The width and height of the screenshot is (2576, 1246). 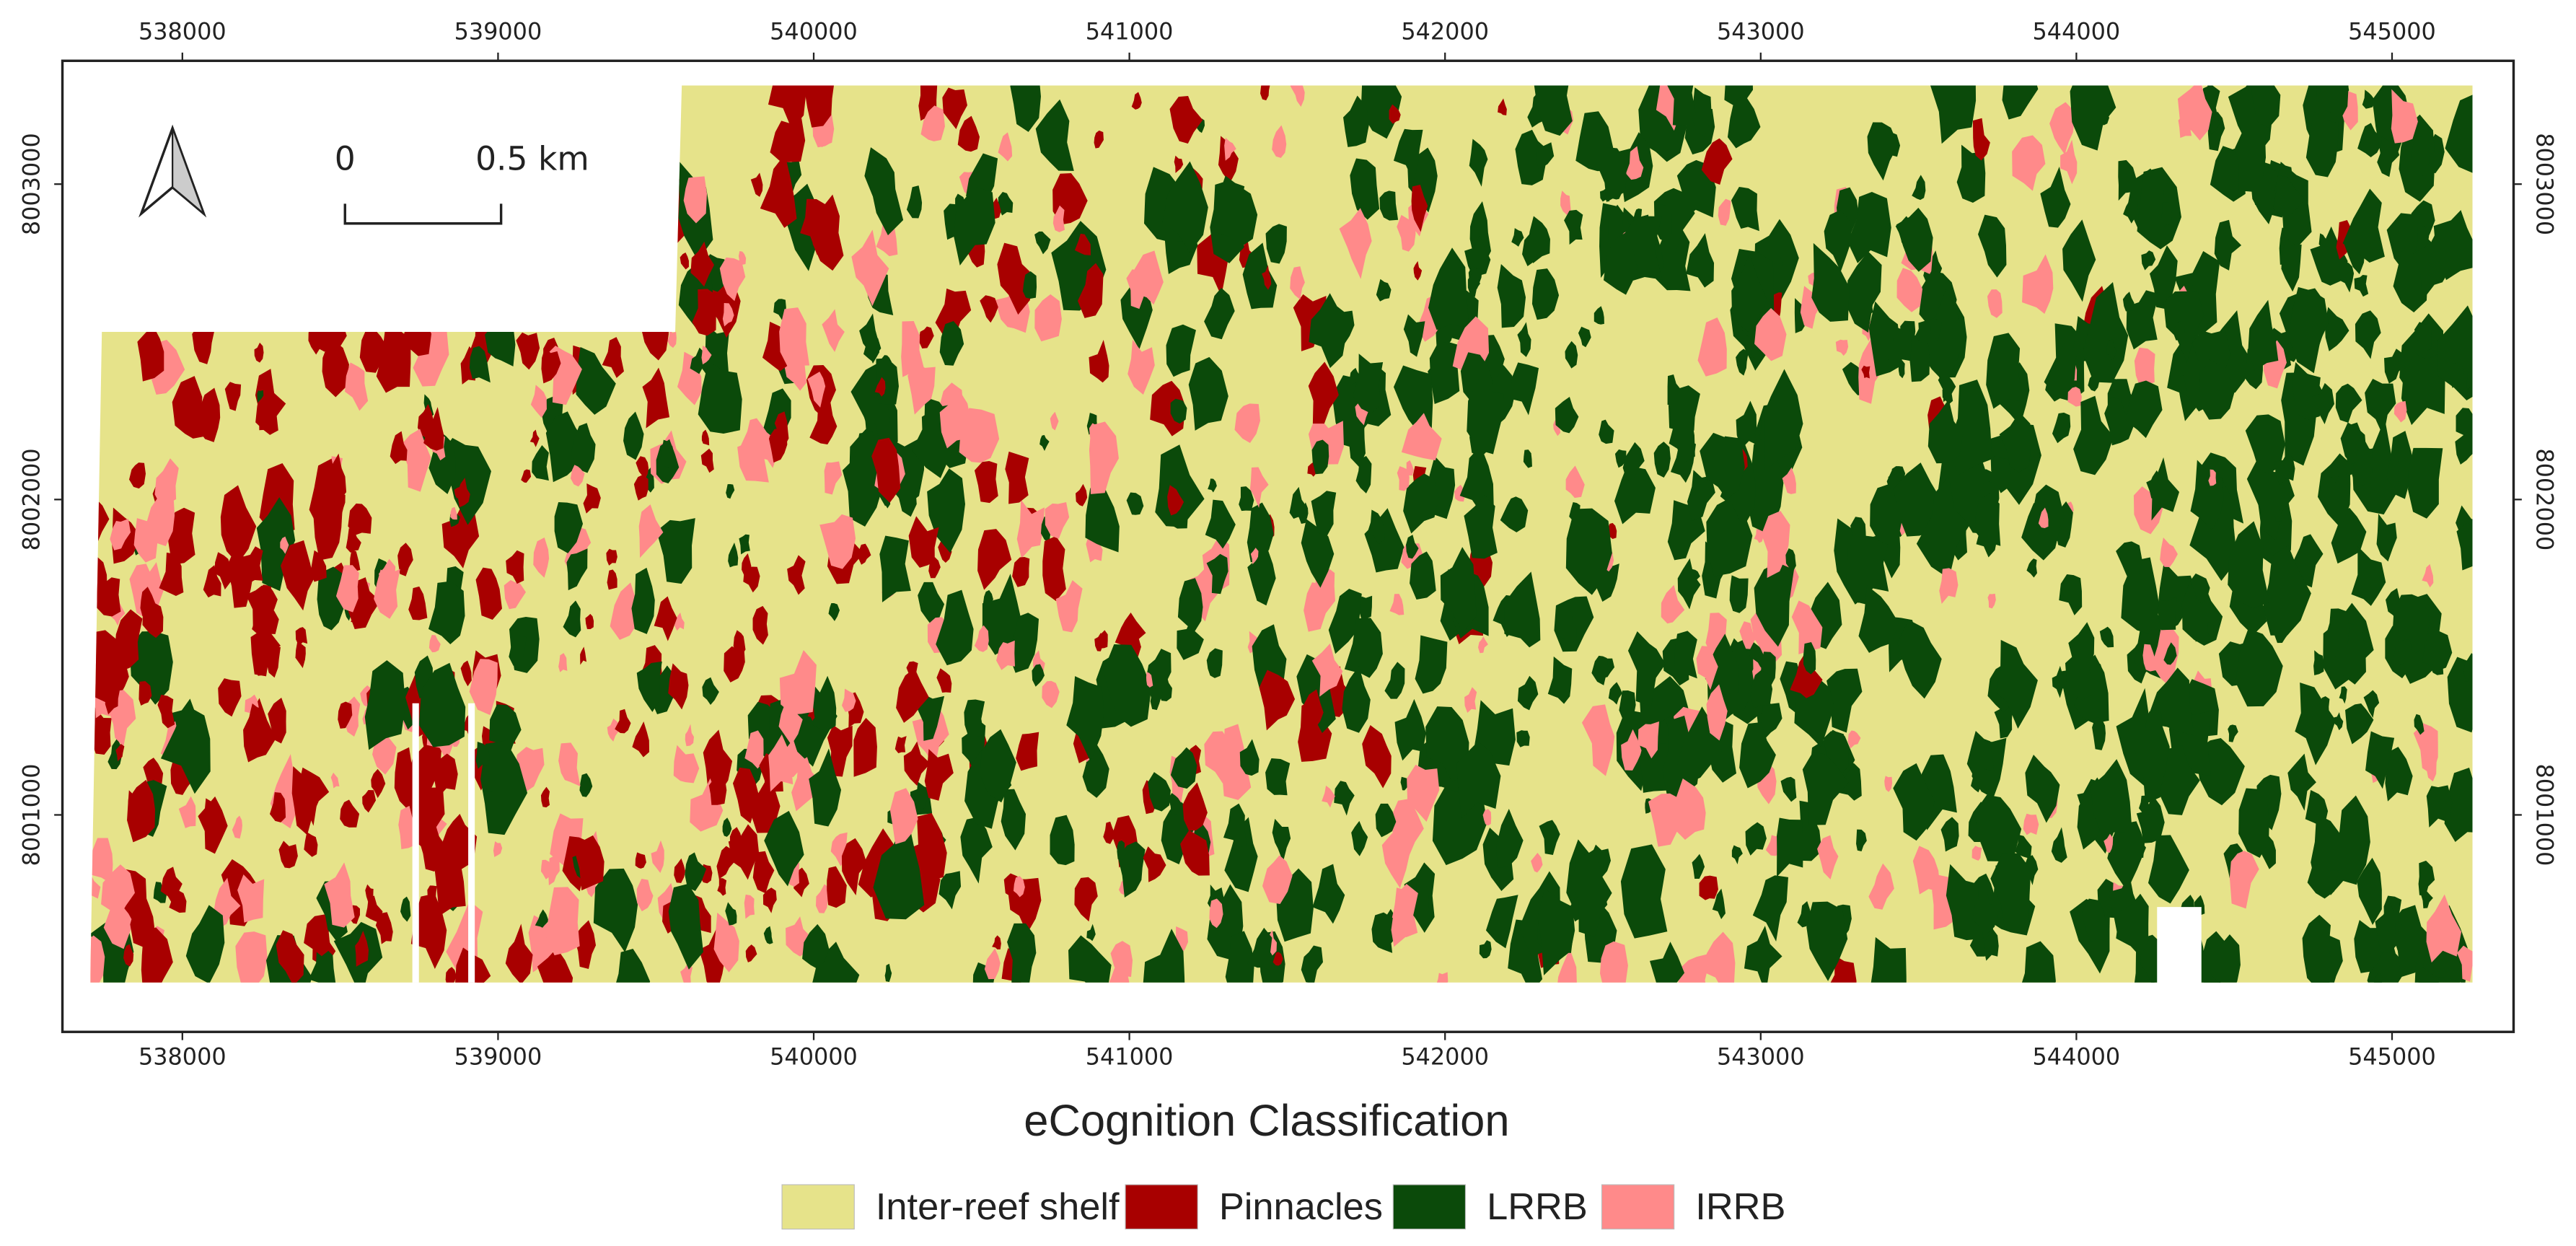 I want to click on x-tick-label: 544000, so click(x=2077, y=32).